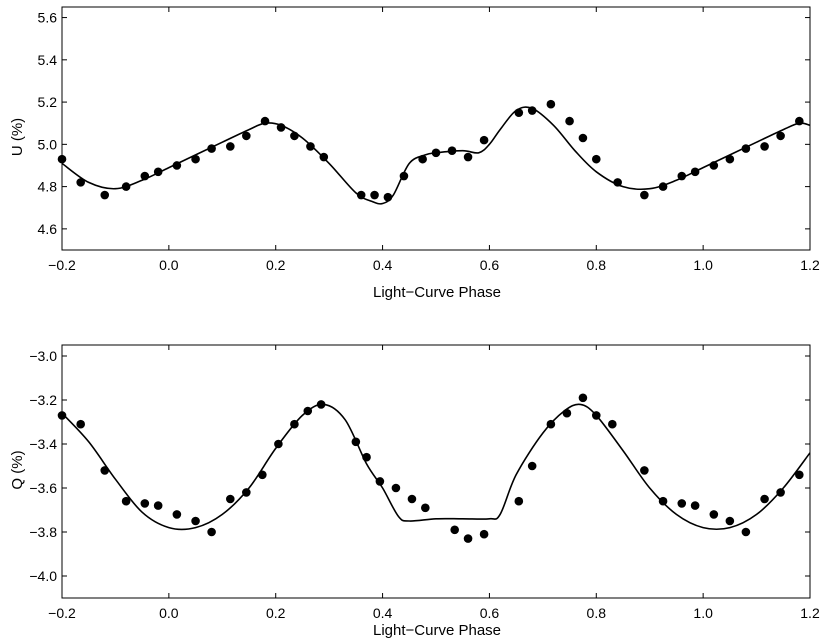 The width and height of the screenshot is (830, 641). What do you see at coordinates (48, 187) in the screenshot?
I see `u-y-tick-label: 4.8` at bounding box center [48, 187].